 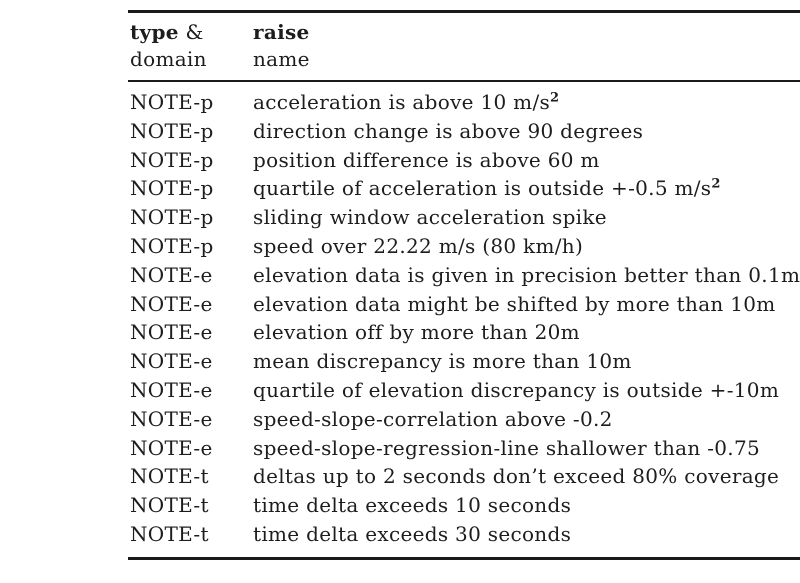 I want to click on table-row: NOTE-t time delta exceeds 10 seconds, so click(x=465, y=505).